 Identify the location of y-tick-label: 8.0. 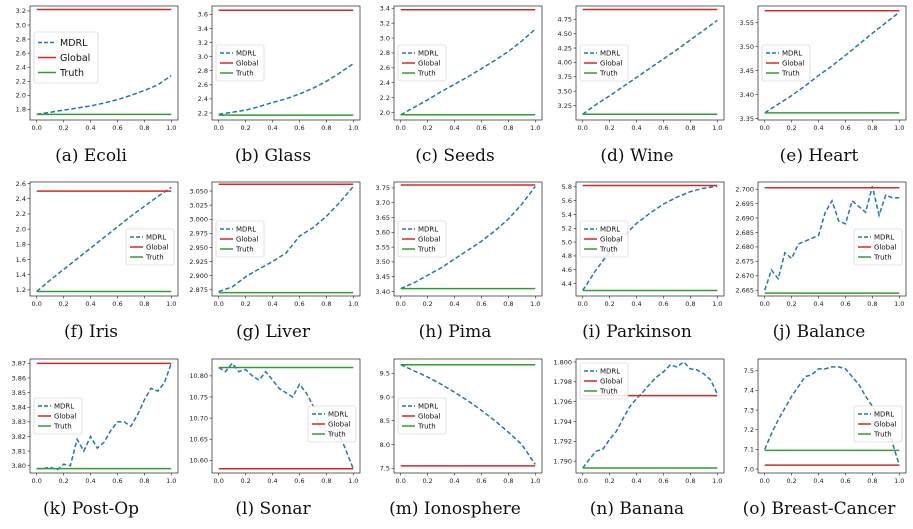
(385, 445).